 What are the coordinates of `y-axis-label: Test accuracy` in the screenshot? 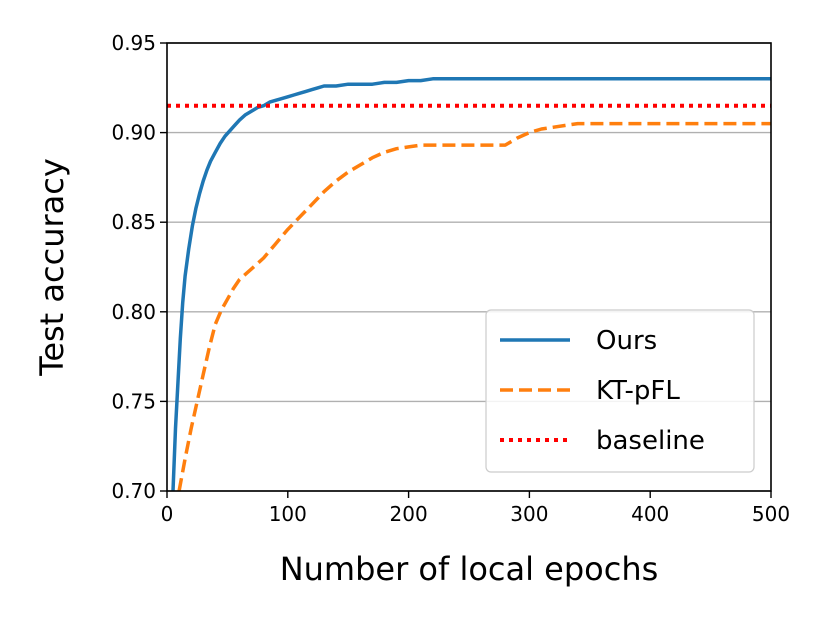 It's located at (52, 267).